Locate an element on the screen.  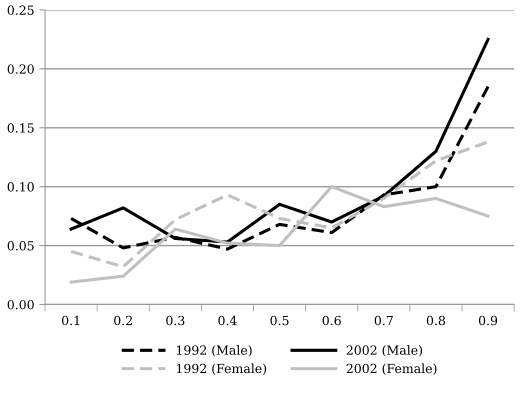
x-tick-label: 0.6 is located at coordinates (331, 321).